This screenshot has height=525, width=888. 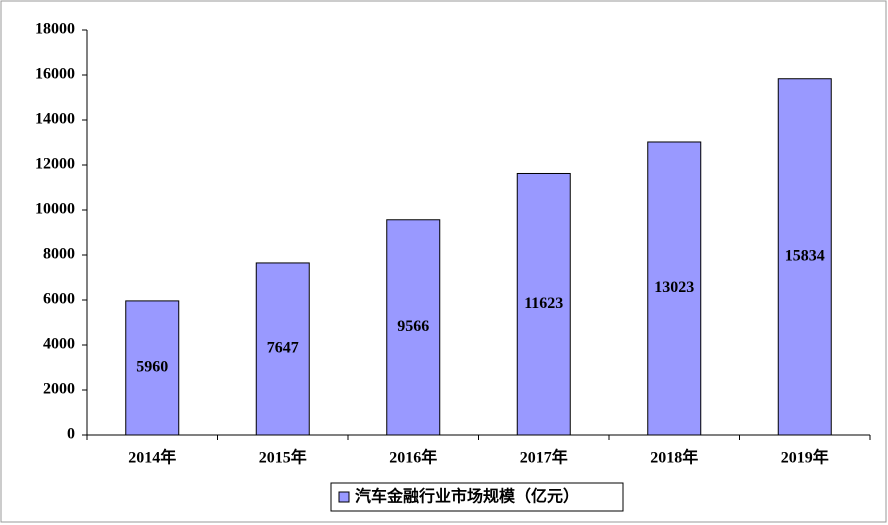 What do you see at coordinates (55, 74) in the screenshot?
I see `y-tick-label: 16000` at bounding box center [55, 74].